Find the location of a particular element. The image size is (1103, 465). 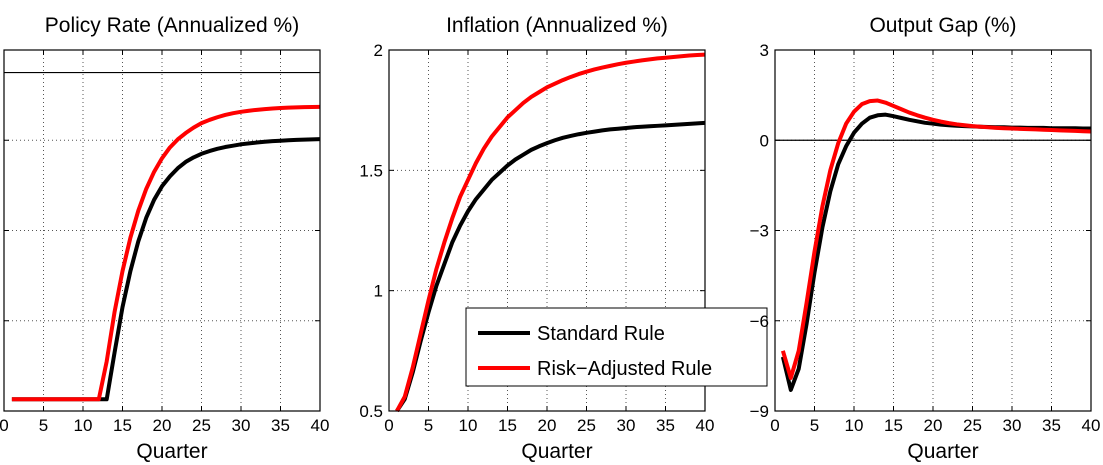

y-tick-label: 0.5 is located at coordinates (371, 411).